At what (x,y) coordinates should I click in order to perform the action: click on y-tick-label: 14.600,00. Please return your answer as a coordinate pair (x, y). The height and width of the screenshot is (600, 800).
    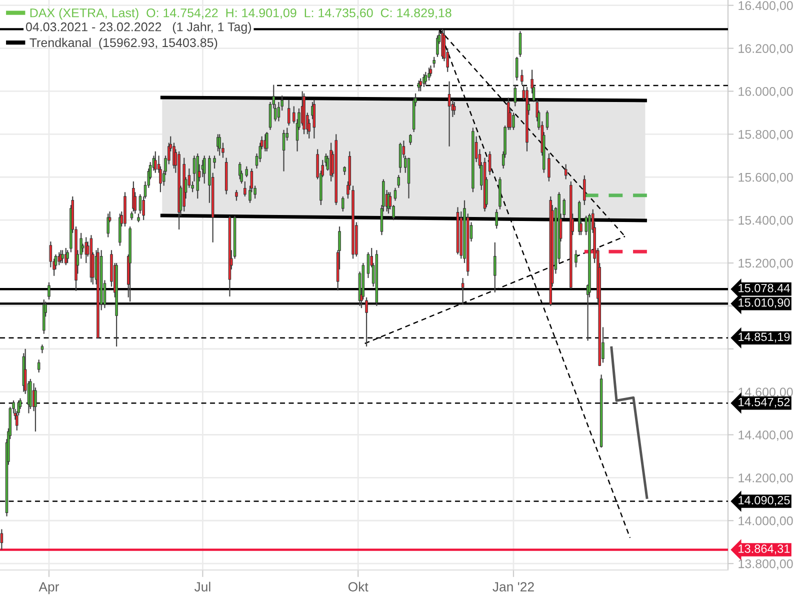
    Looking at the image, I should click on (765, 393).